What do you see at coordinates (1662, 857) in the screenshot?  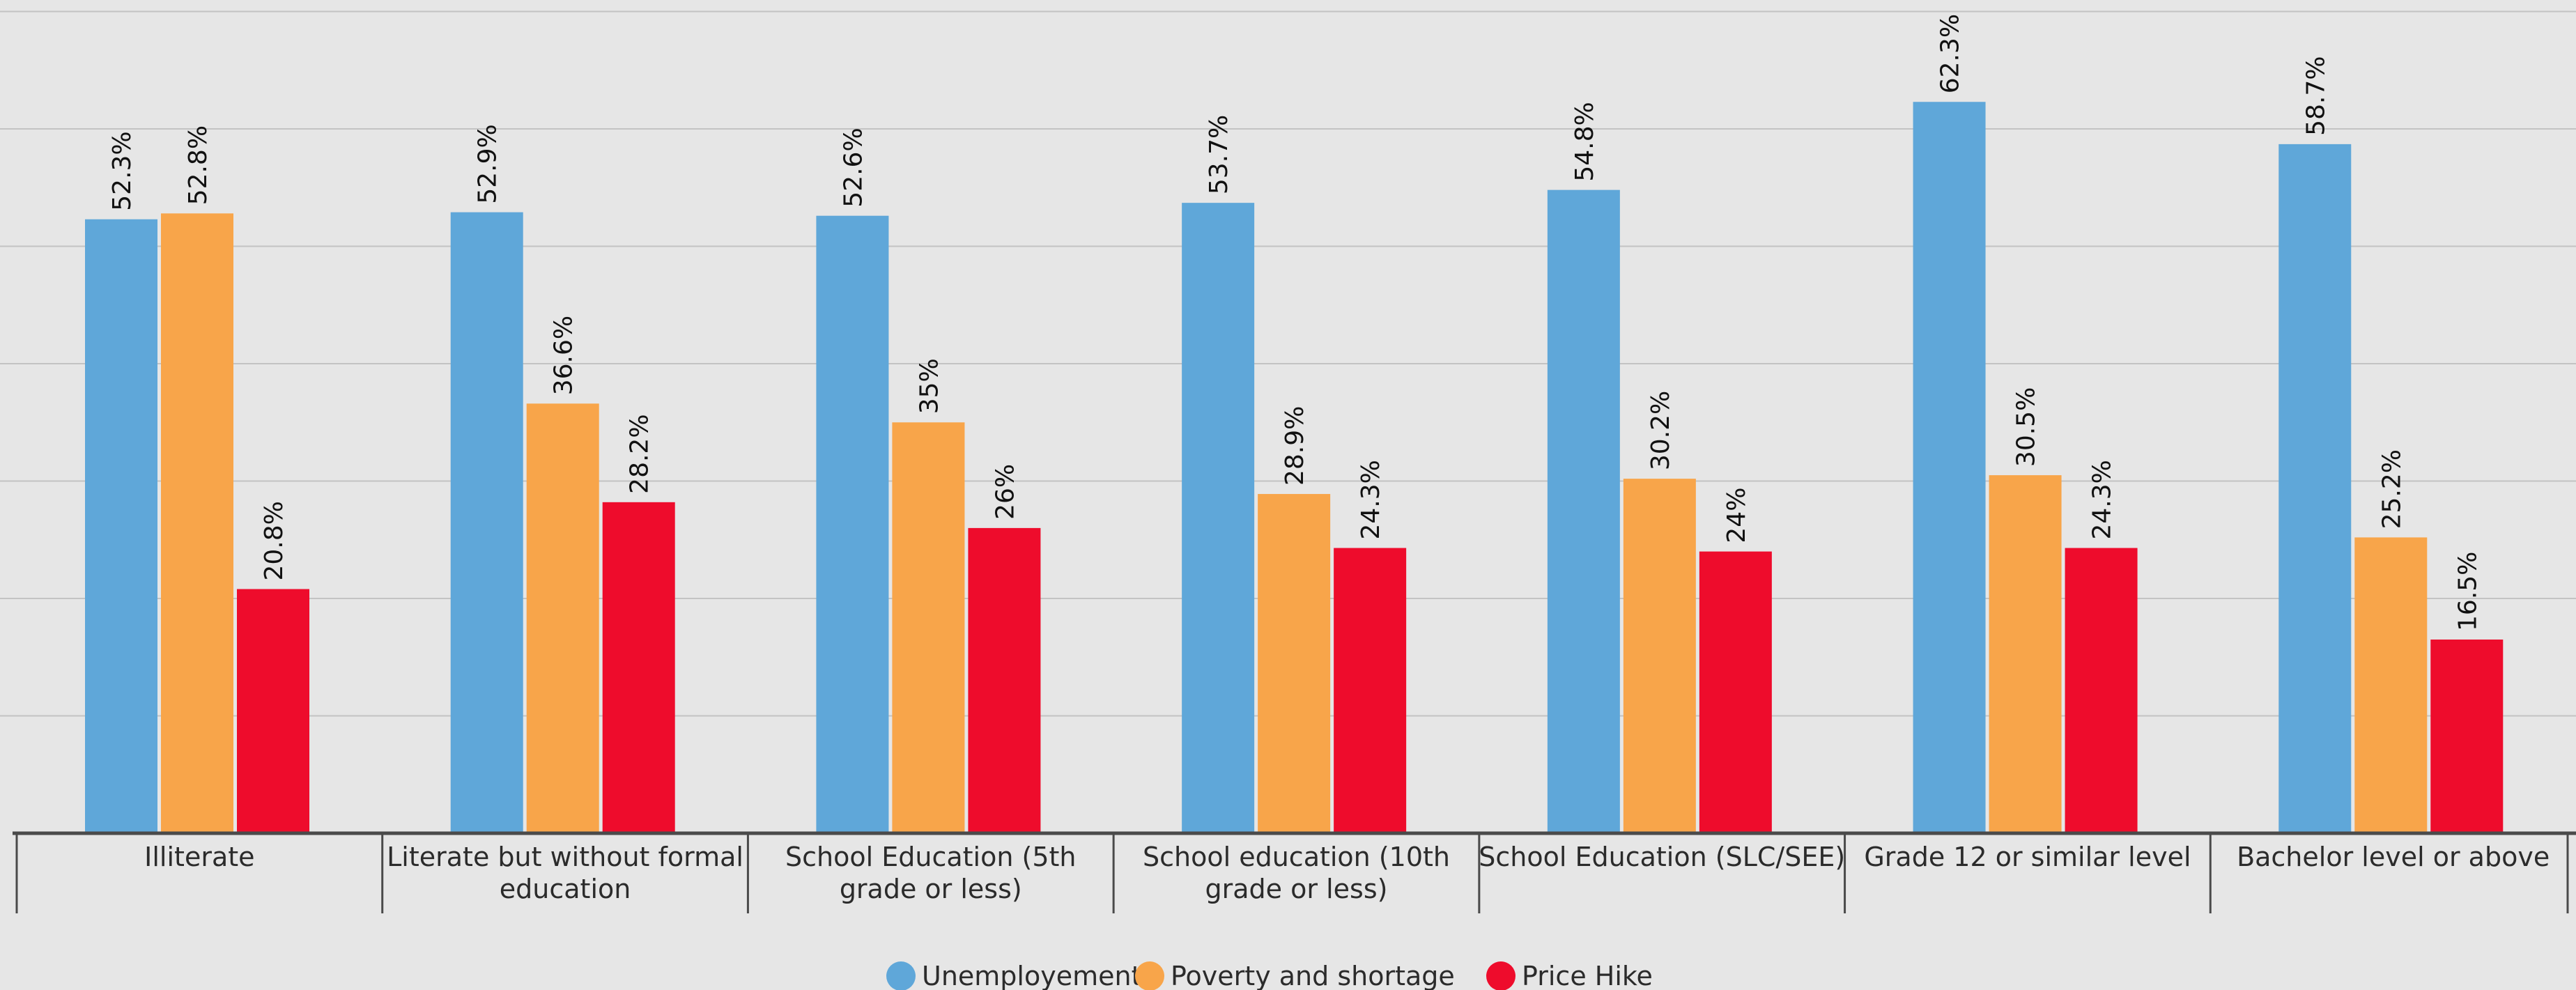 I see `x-tick-label: School Education (SLC/SEE)` at bounding box center [1662, 857].